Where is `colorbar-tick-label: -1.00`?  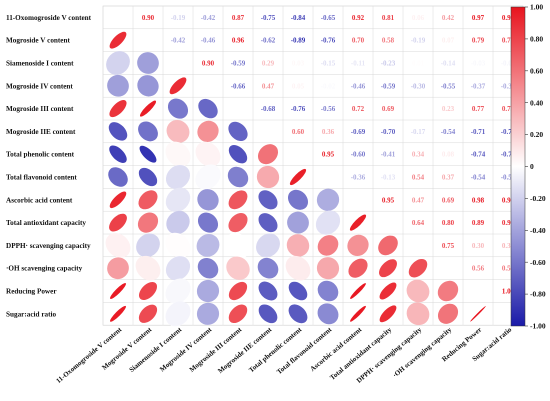
colorbar-tick-label: -1.00 is located at coordinates (538, 326).